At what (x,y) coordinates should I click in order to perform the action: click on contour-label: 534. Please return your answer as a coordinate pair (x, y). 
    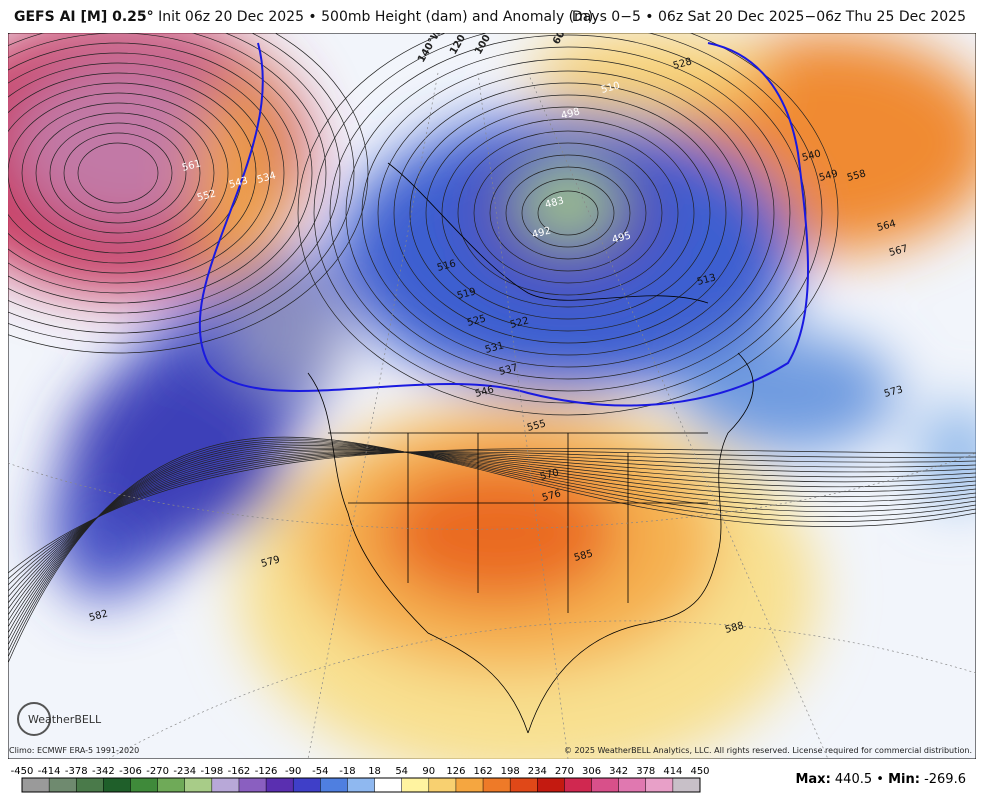
    Looking at the image, I should click on (266, 178).